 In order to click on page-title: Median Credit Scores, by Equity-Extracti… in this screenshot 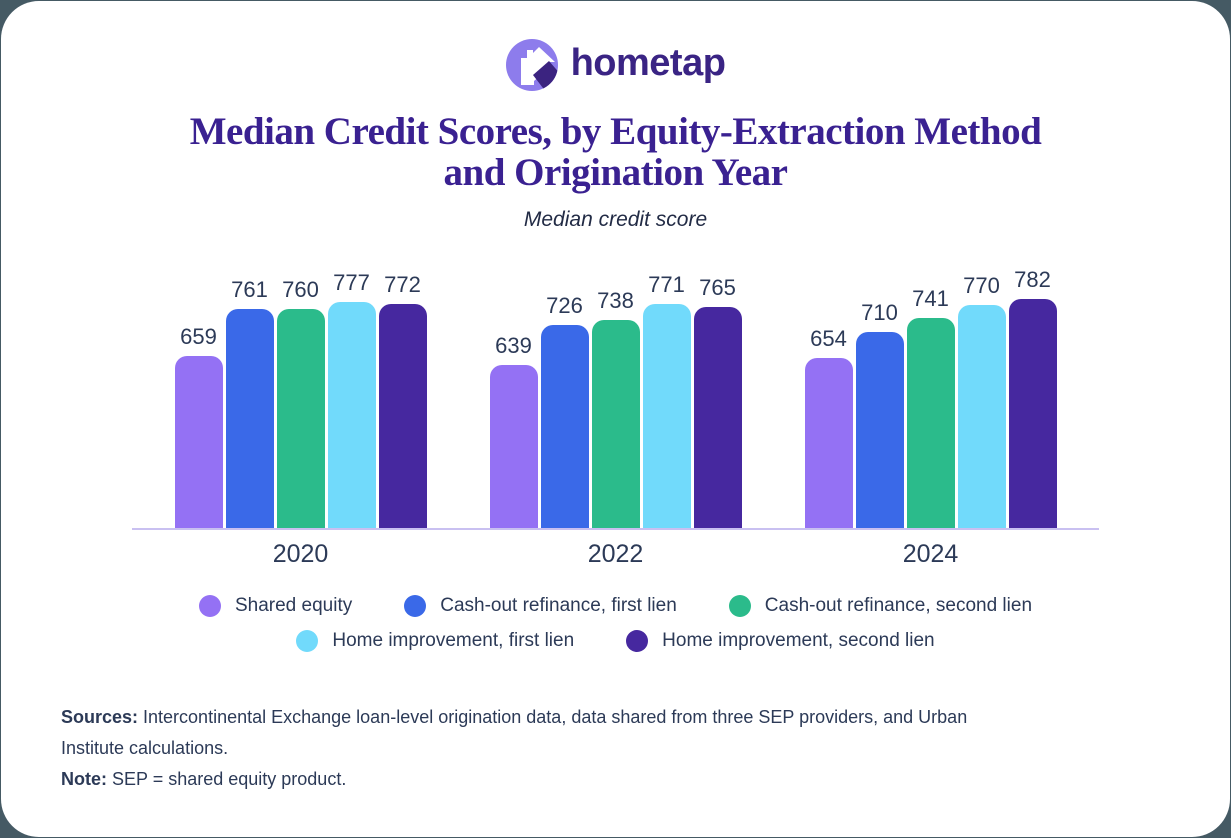, I will do `click(615, 152)`.